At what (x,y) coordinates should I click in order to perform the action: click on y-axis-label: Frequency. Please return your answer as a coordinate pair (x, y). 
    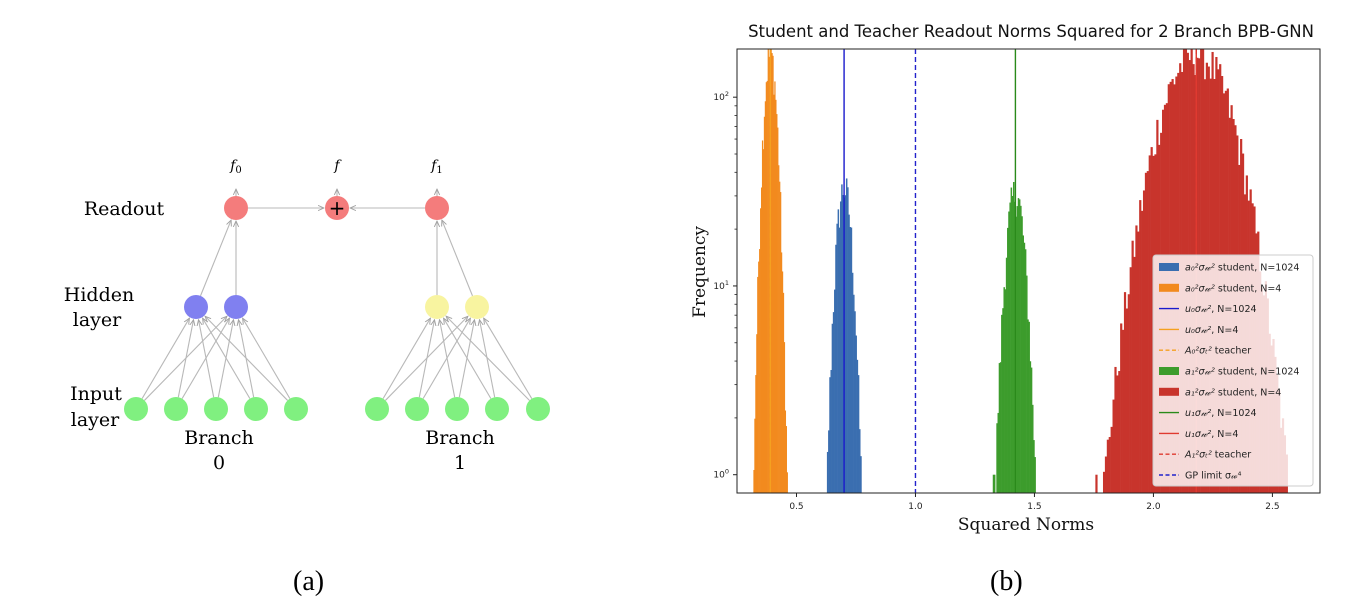
    Looking at the image, I should click on (700, 272).